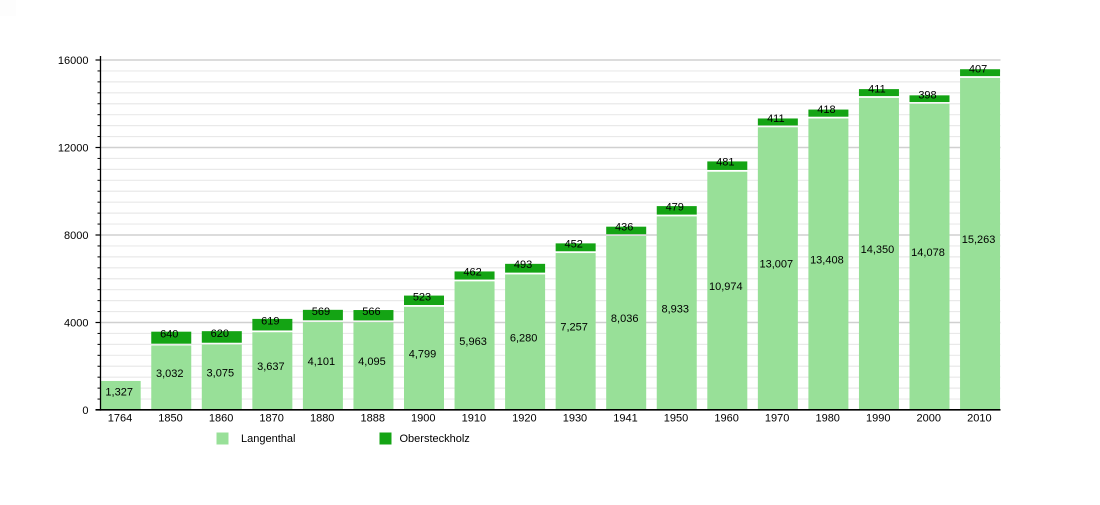  Describe the element at coordinates (777, 419) in the screenshot. I see `svg-text: 1970` at that location.